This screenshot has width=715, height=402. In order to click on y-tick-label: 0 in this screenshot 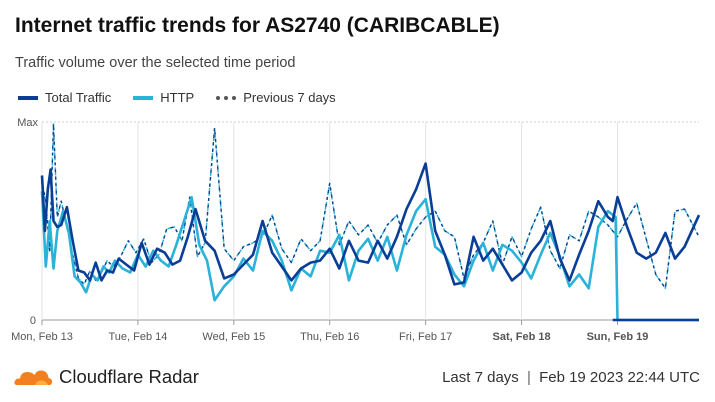, I will do `click(33, 321)`.